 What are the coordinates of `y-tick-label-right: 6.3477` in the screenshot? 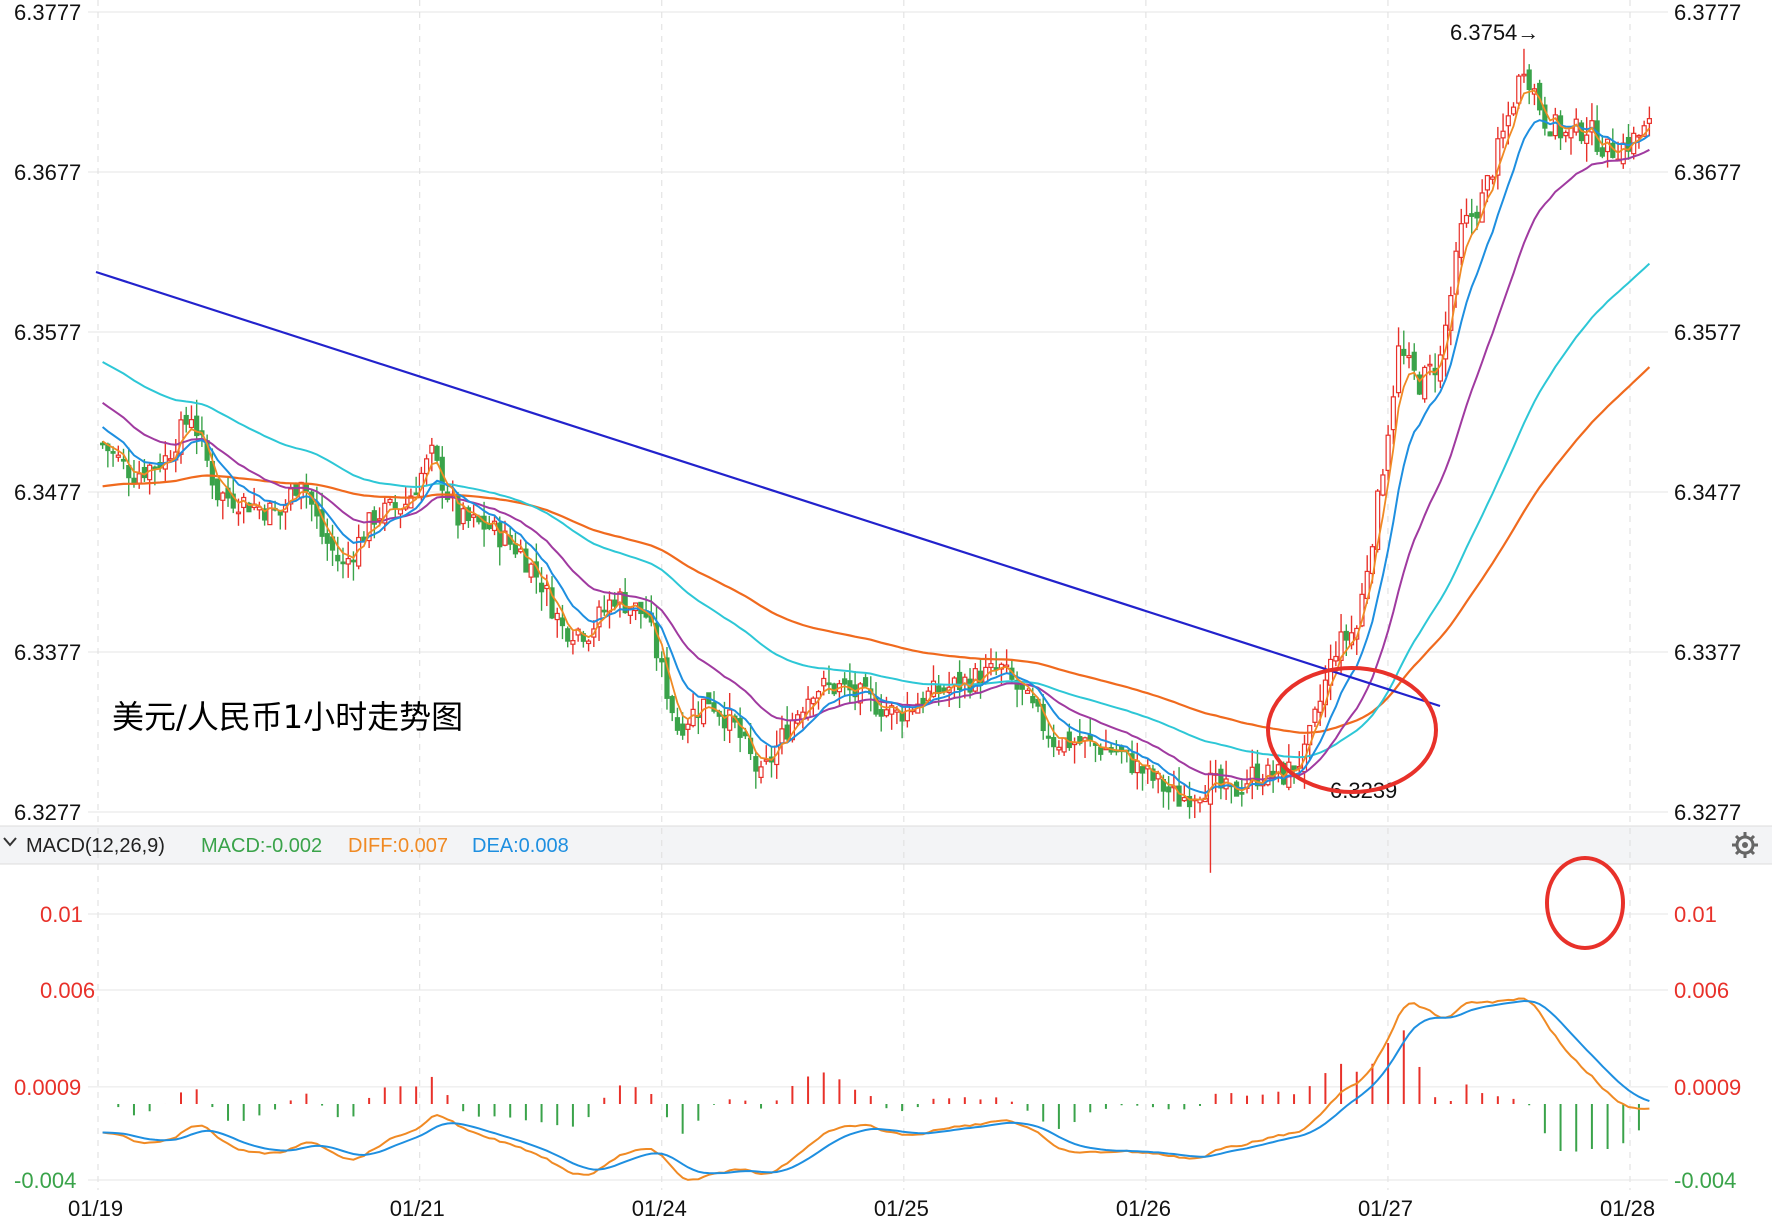 It's located at (1707, 492).